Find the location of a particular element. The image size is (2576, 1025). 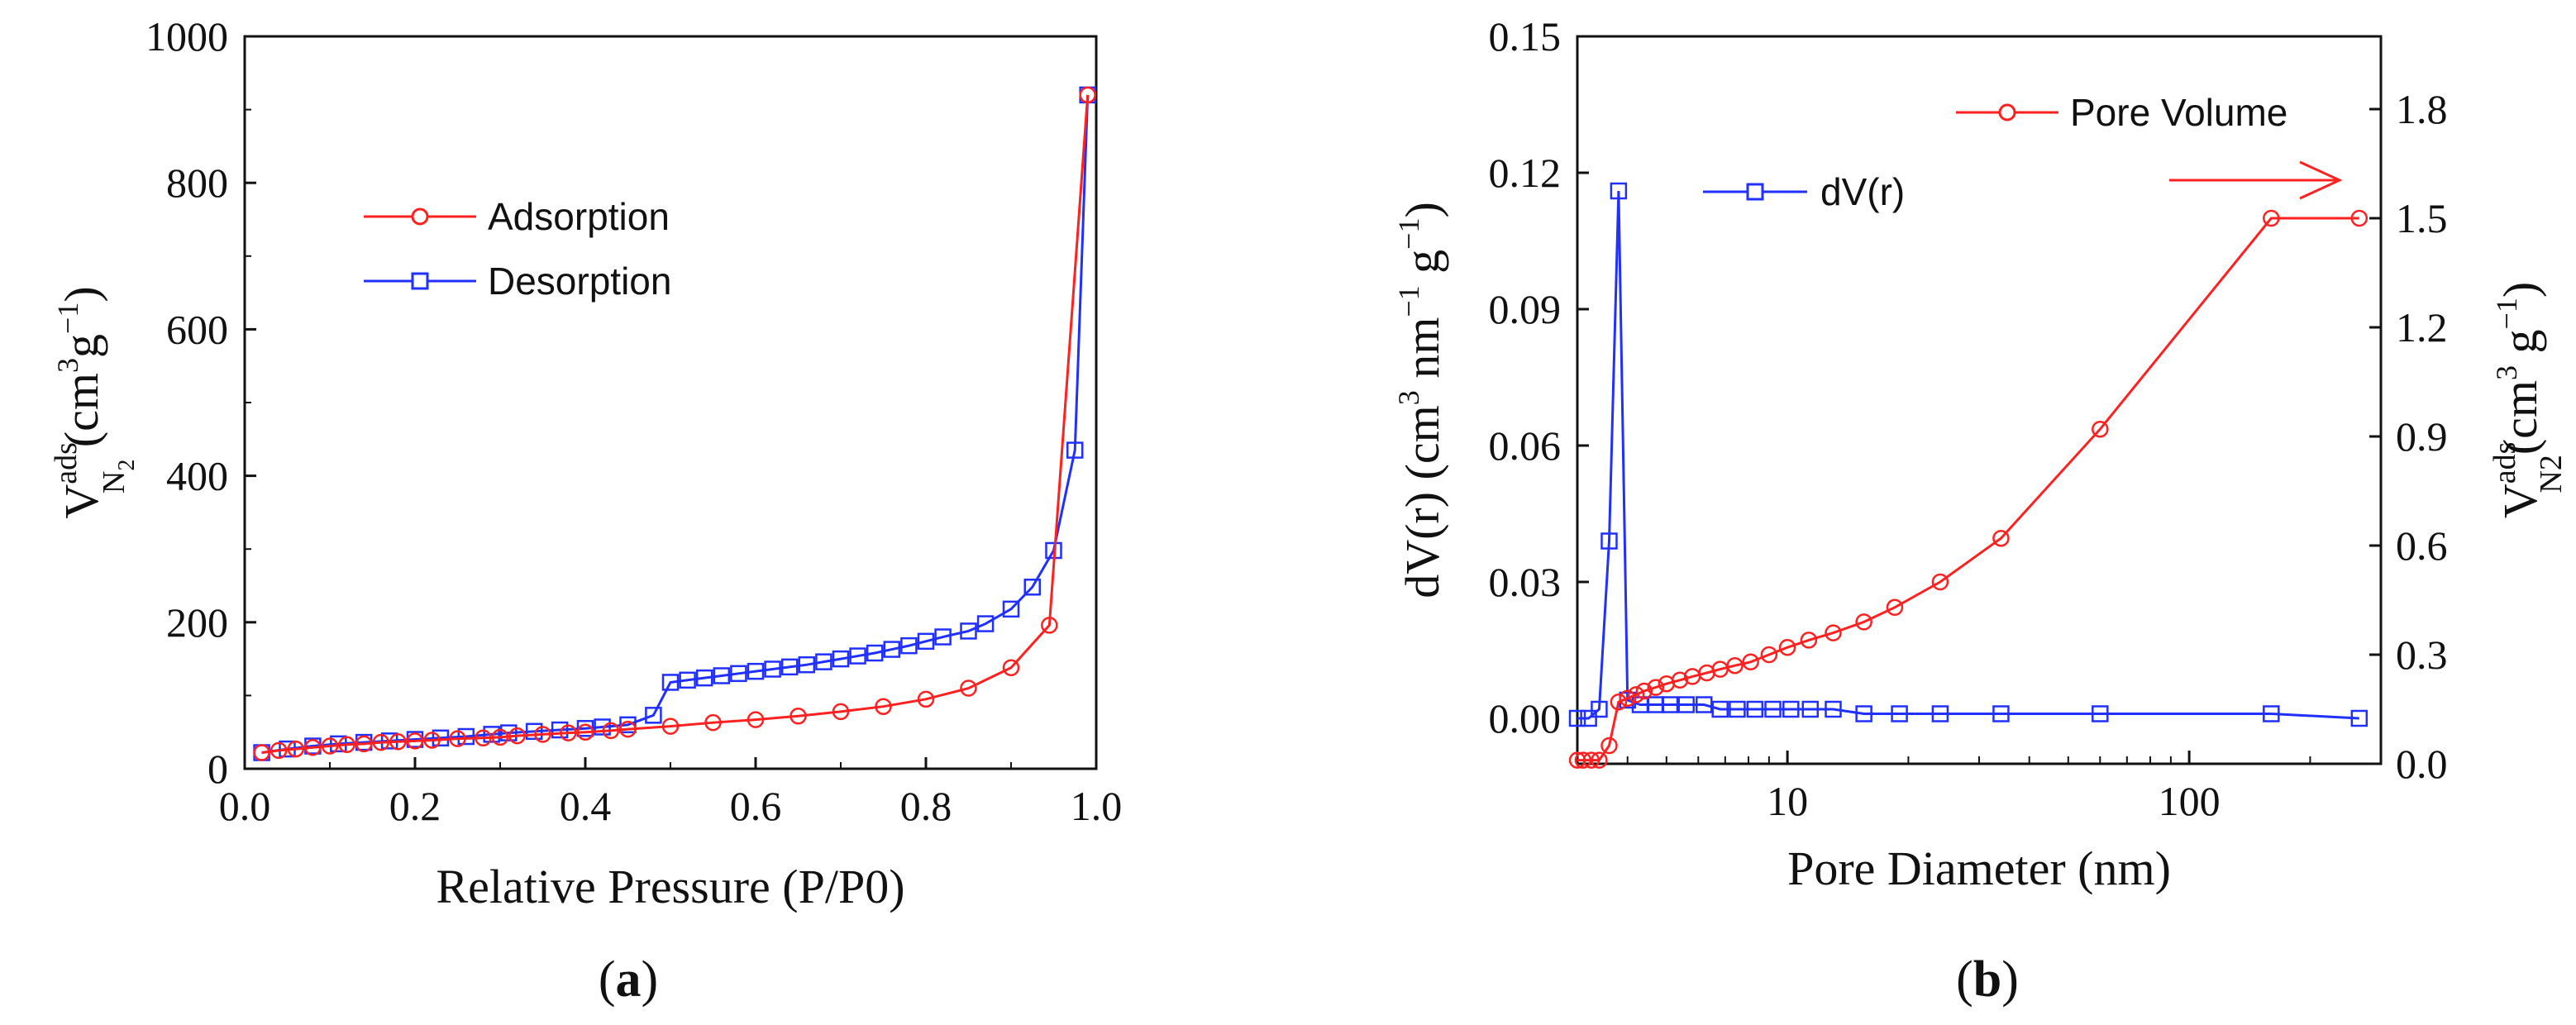

right-y-tick-label: 0.0 is located at coordinates (2422, 764).